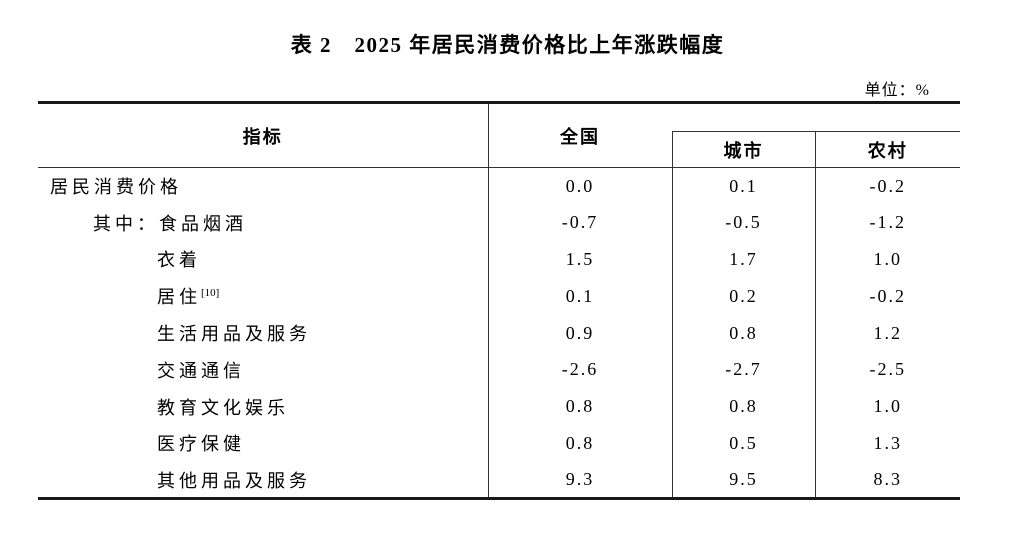 The image size is (1015, 541). What do you see at coordinates (179, 260) in the screenshot?
I see `row-label: 衣着` at bounding box center [179, 260].